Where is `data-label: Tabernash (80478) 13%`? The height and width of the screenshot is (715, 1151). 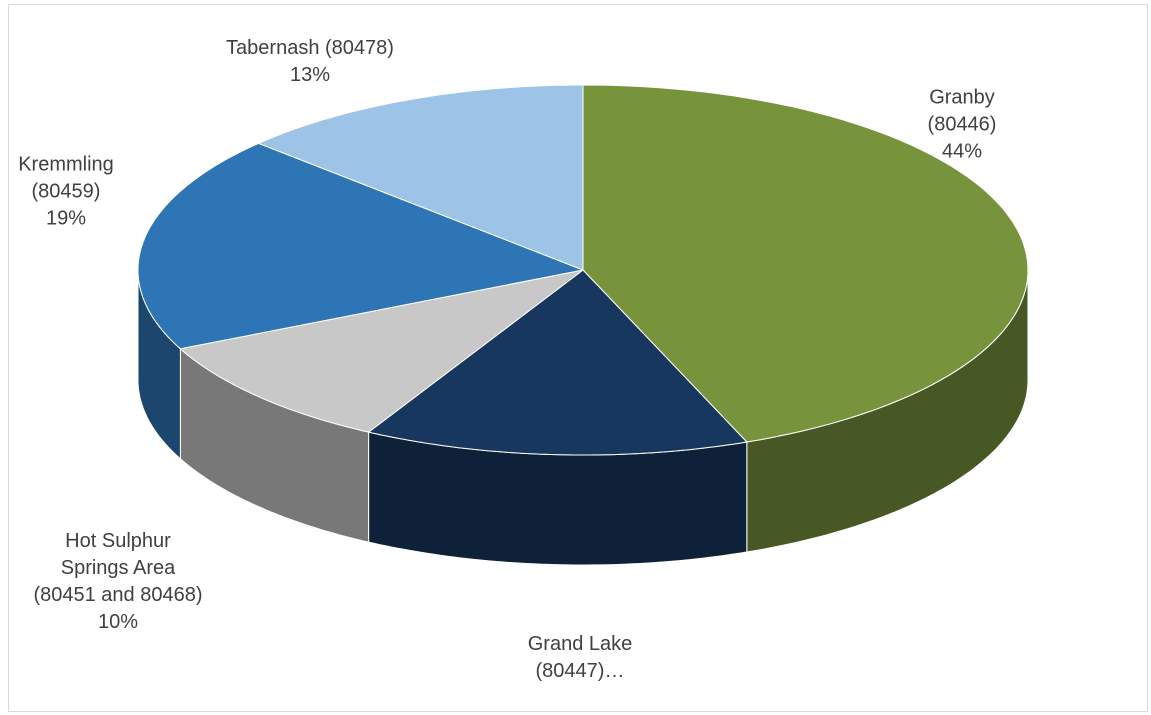 data-label: Tabernash (80478) 13% is located at coordinates (310, 62).